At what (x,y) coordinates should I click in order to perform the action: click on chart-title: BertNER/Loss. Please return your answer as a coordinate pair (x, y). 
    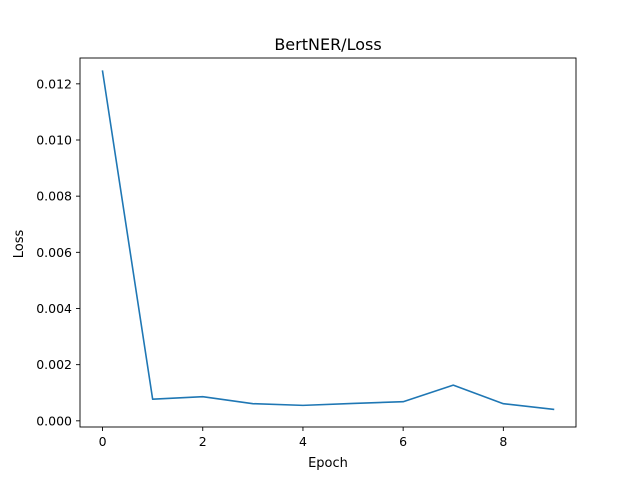
    Looking at the image, I should click on (327, 44).